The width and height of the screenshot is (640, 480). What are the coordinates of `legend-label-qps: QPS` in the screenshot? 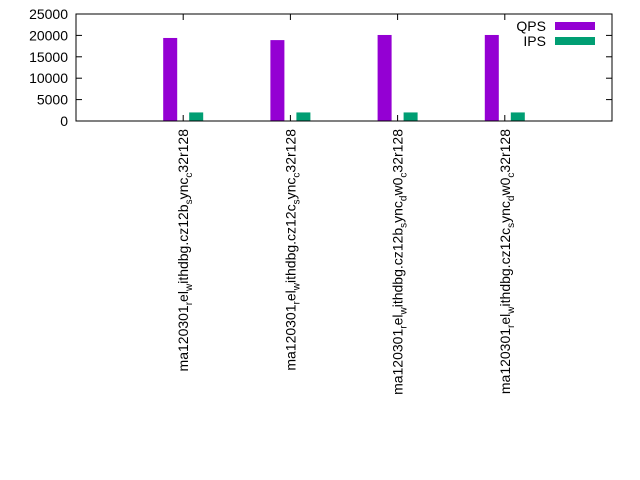 It's located at (531, 26).